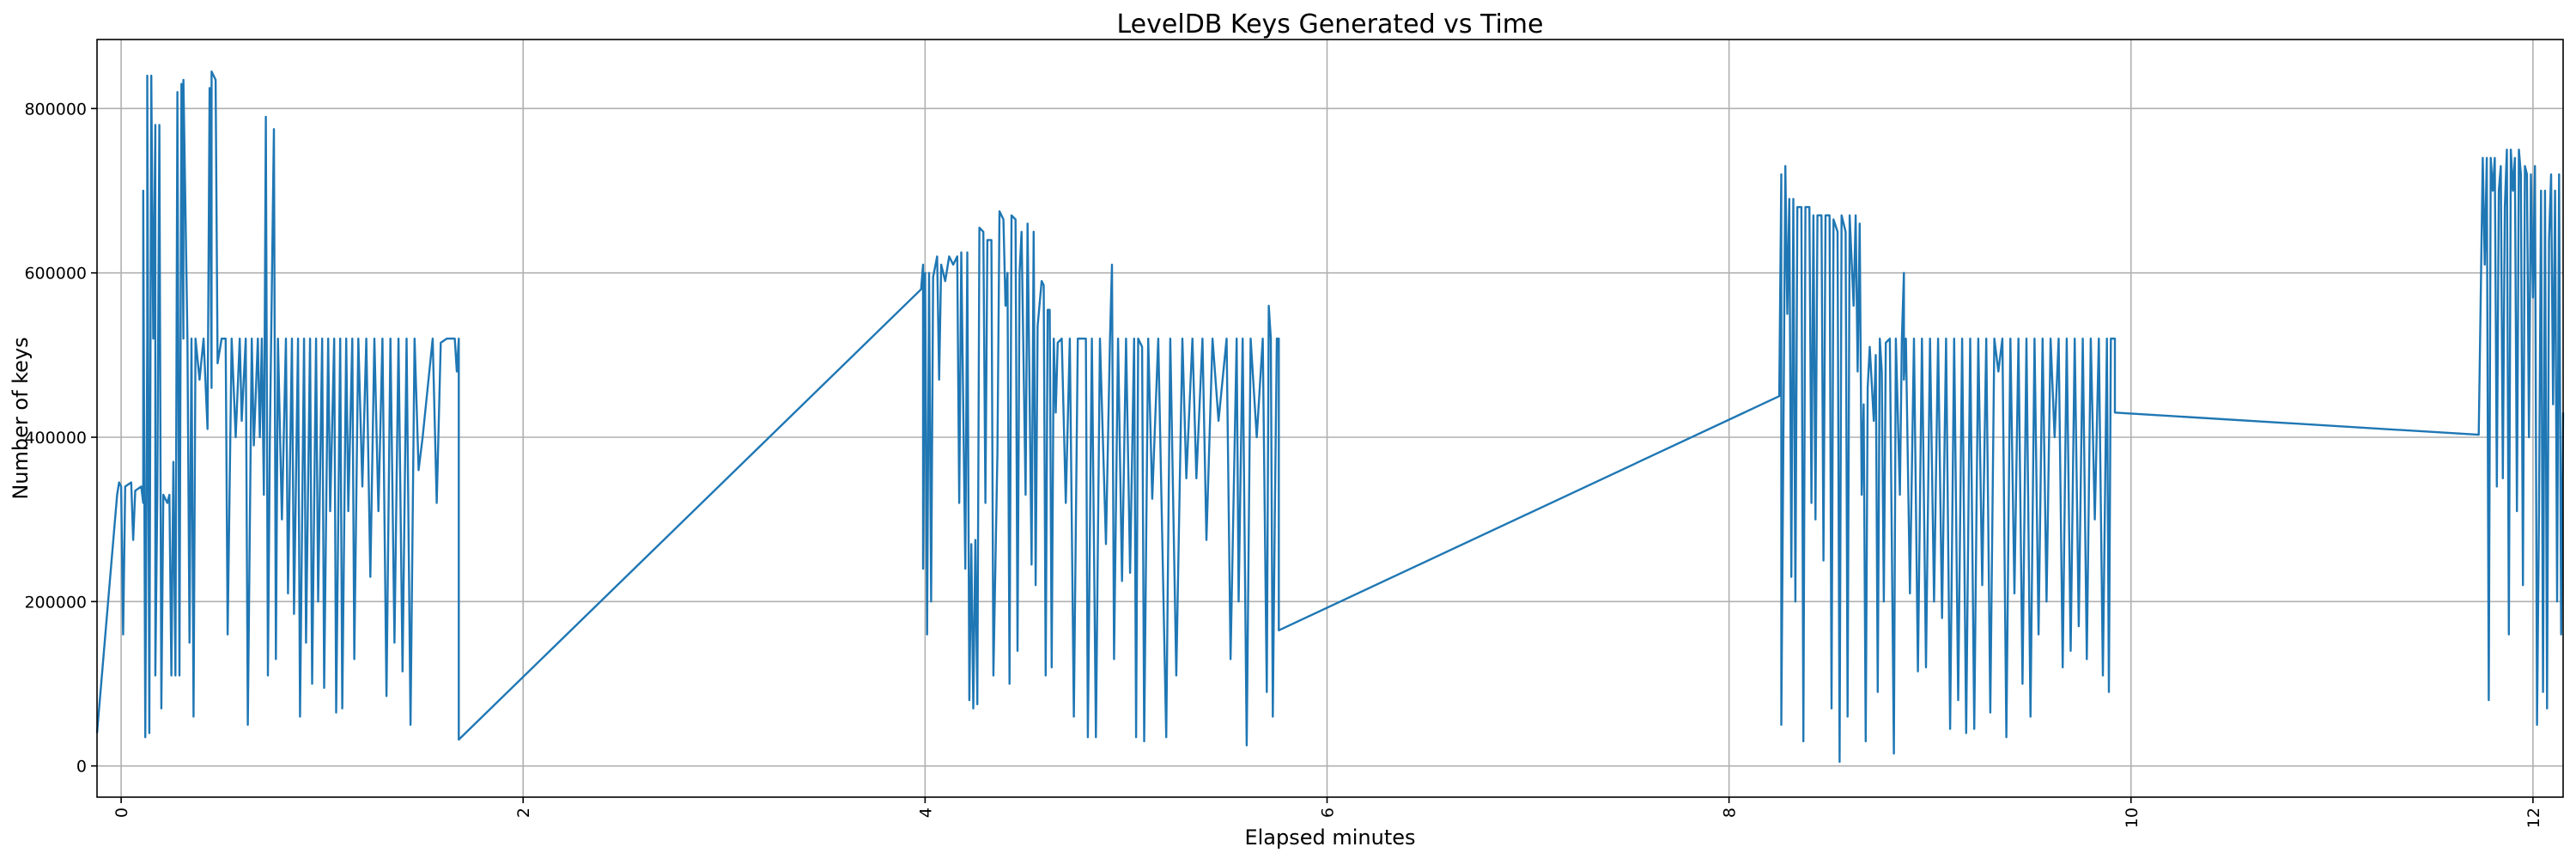  Describe the element at coordinates (1327, 812) in the screenshot. I see `x-tick-label: 6` at that location.